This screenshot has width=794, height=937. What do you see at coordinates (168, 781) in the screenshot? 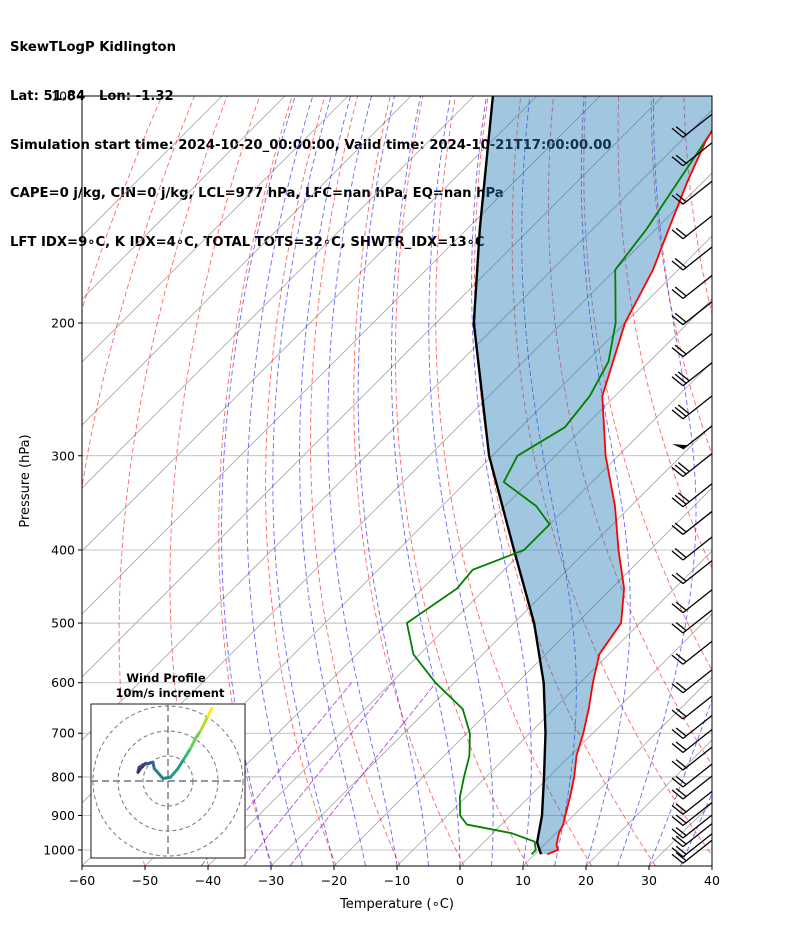
I see `hodograph-plot` at bounding box center [168, 781].